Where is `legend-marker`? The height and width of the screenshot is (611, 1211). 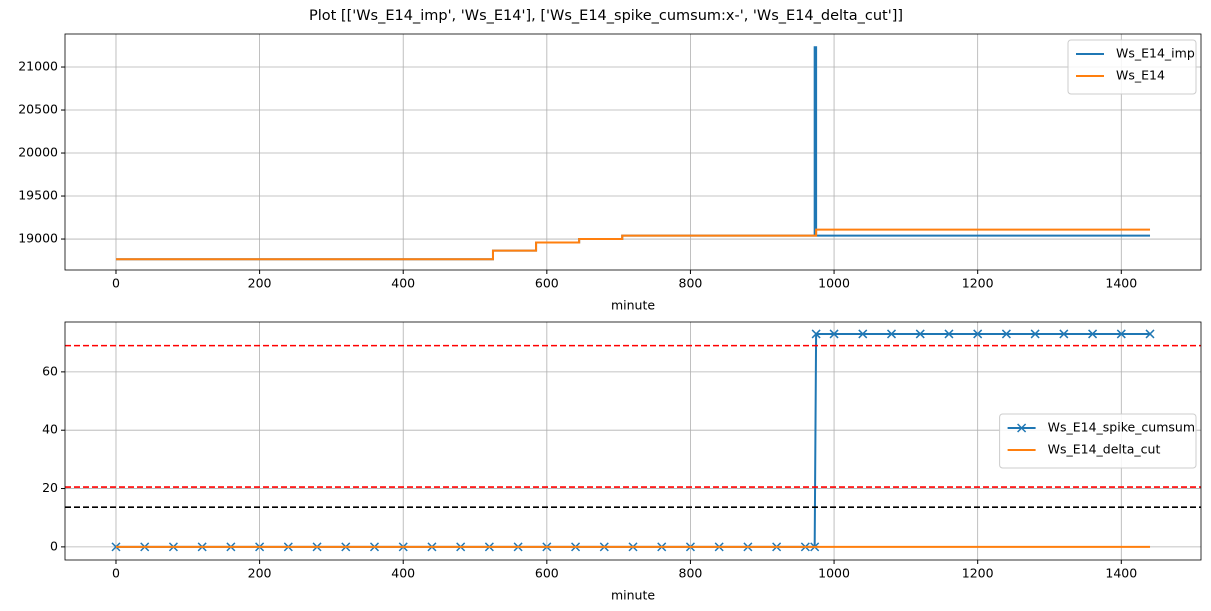
legend-marker is located at coordinates (1022, 428).